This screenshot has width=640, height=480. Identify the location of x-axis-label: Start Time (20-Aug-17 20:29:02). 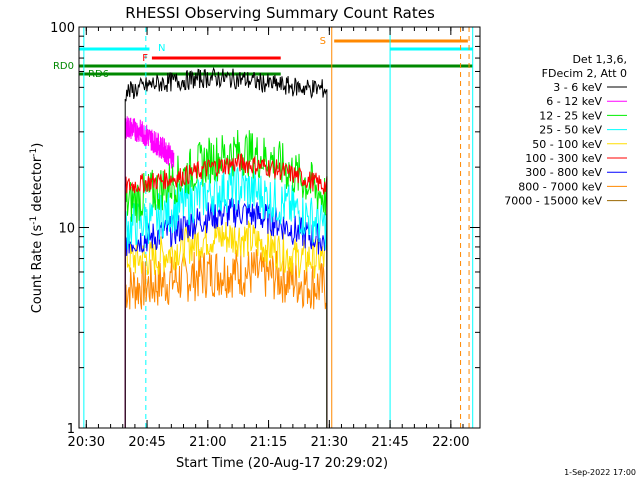
(282, 463).